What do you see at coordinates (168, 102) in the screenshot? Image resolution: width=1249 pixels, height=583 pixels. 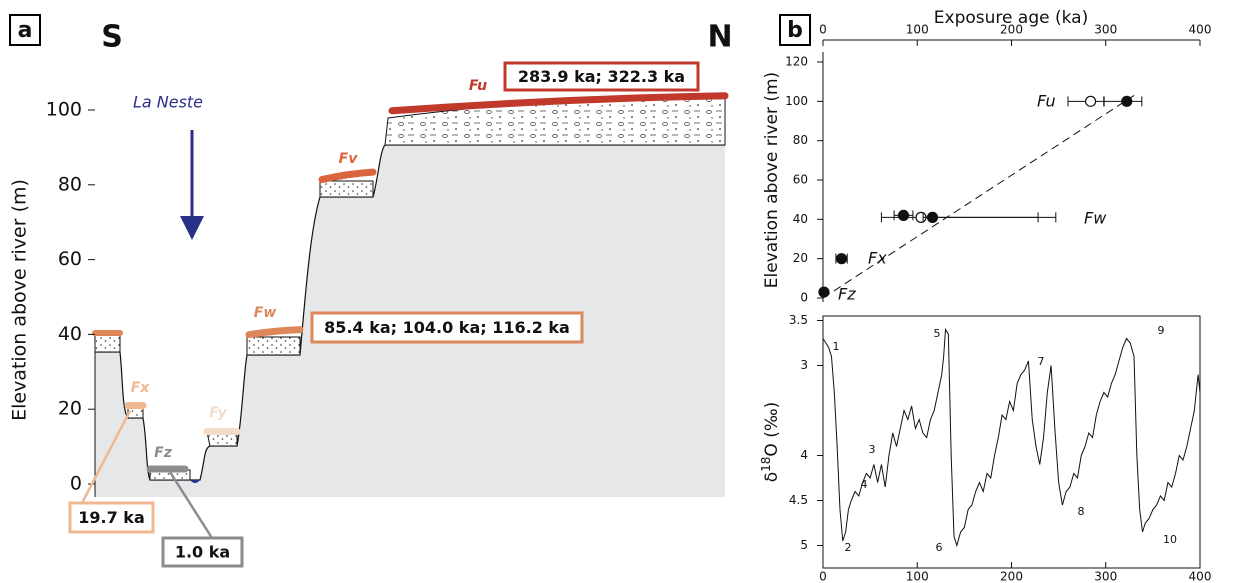 I see `river-label: La Neste` at bounding box center [168, 102].